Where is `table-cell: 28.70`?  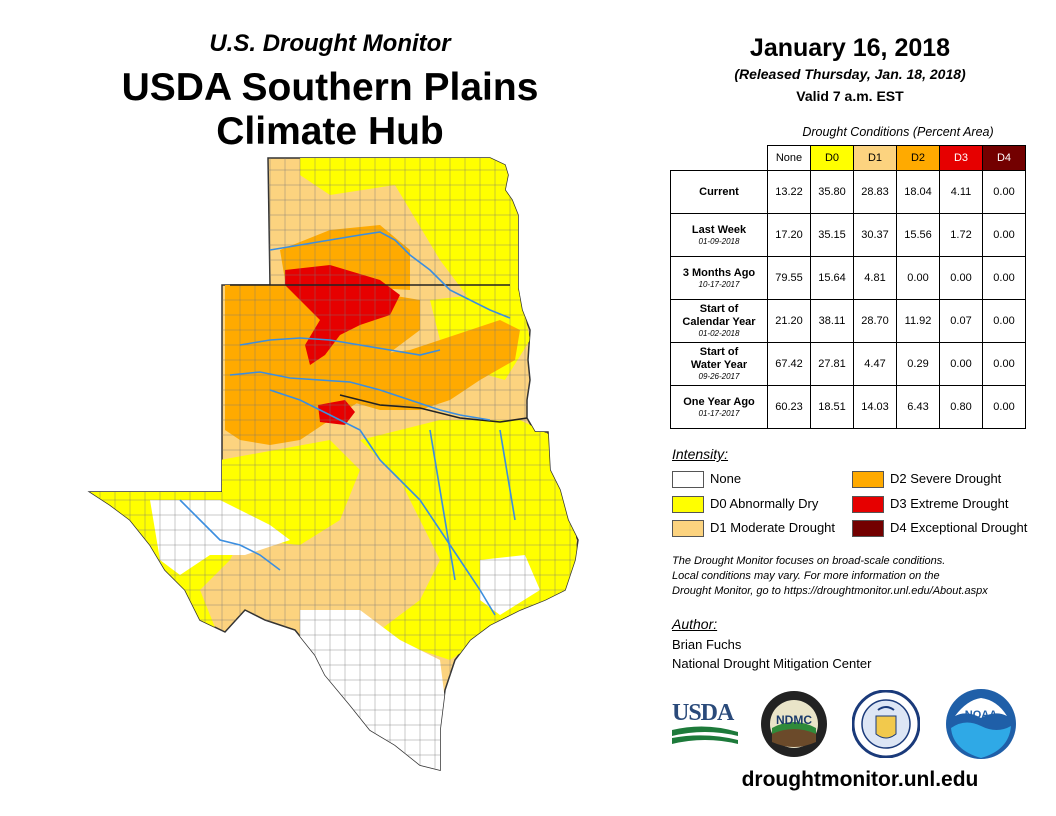 table-cell: 28.70 is located at coordinates (875, 321).